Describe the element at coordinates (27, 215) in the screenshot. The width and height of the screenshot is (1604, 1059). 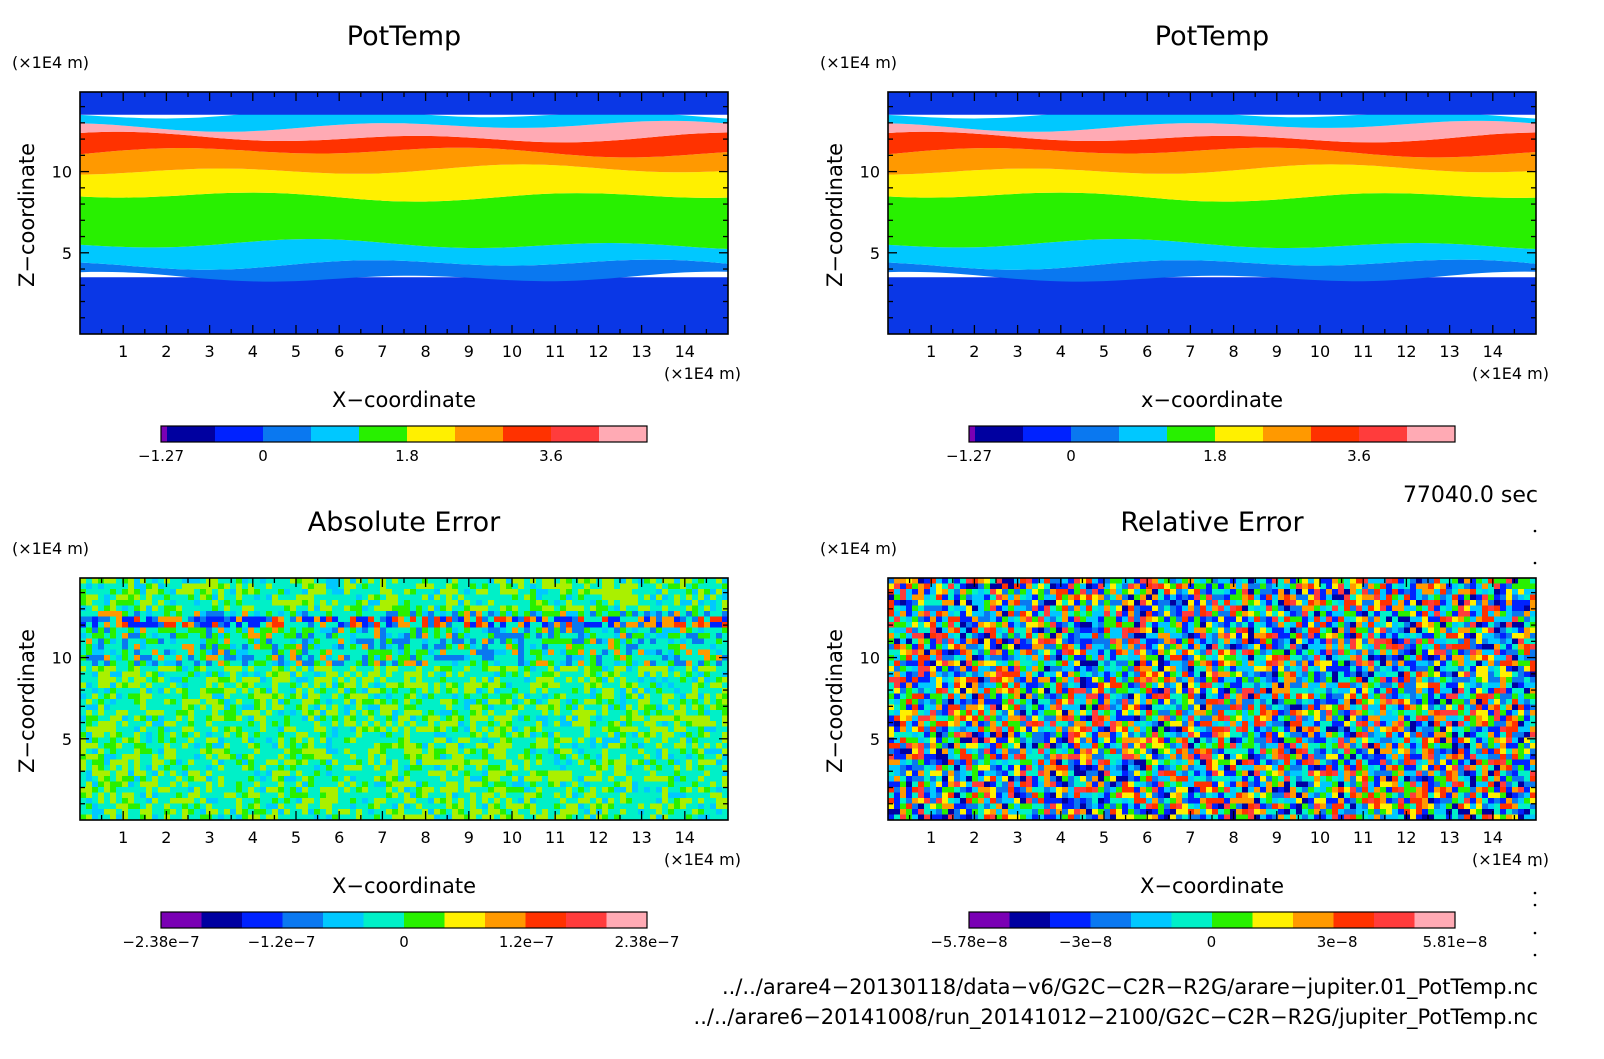
I see `y-axis-label: Z−coordinate` at that location.